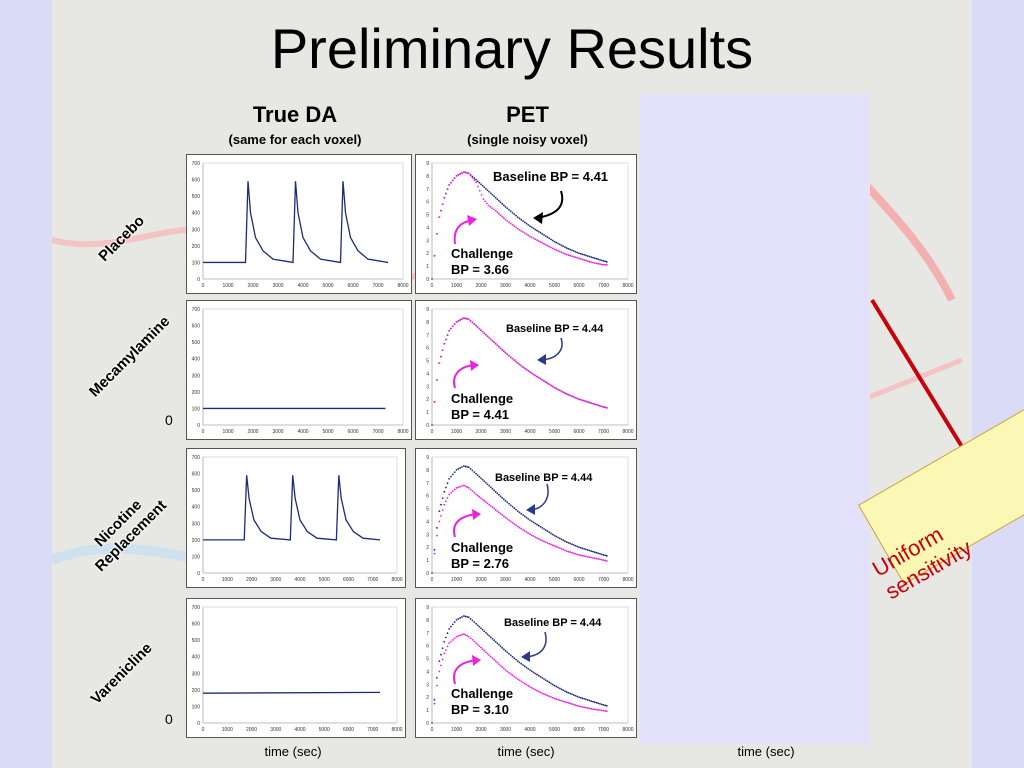 The height and width of the screenshot is (768, 1024). I want to click on y-tick-label: 200, so click(196, 393).